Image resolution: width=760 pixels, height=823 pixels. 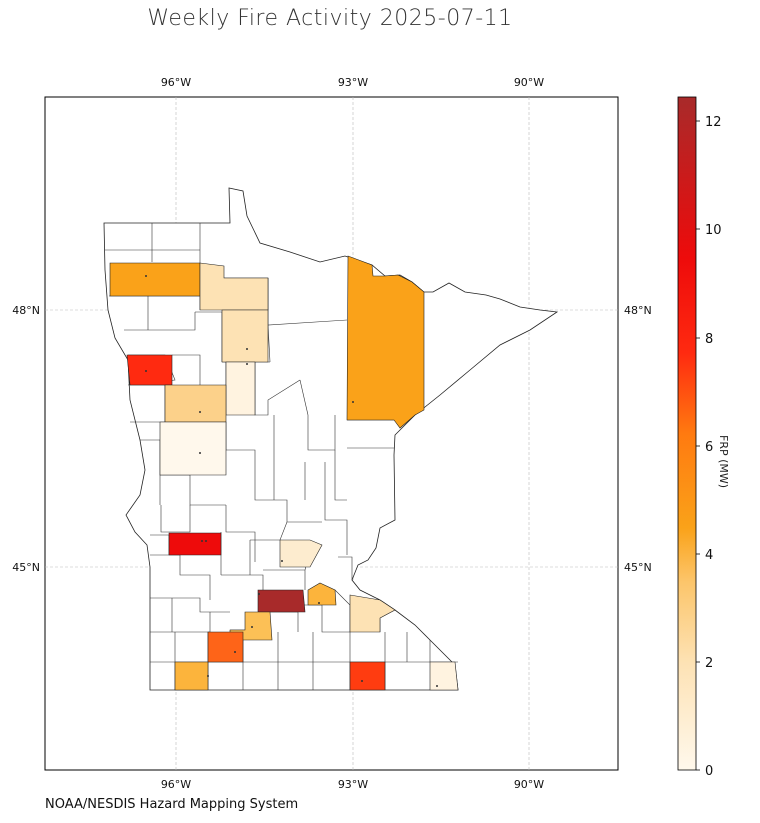 I want to click on lon-label-top-90: 90°W, so click(x=529, y=82).